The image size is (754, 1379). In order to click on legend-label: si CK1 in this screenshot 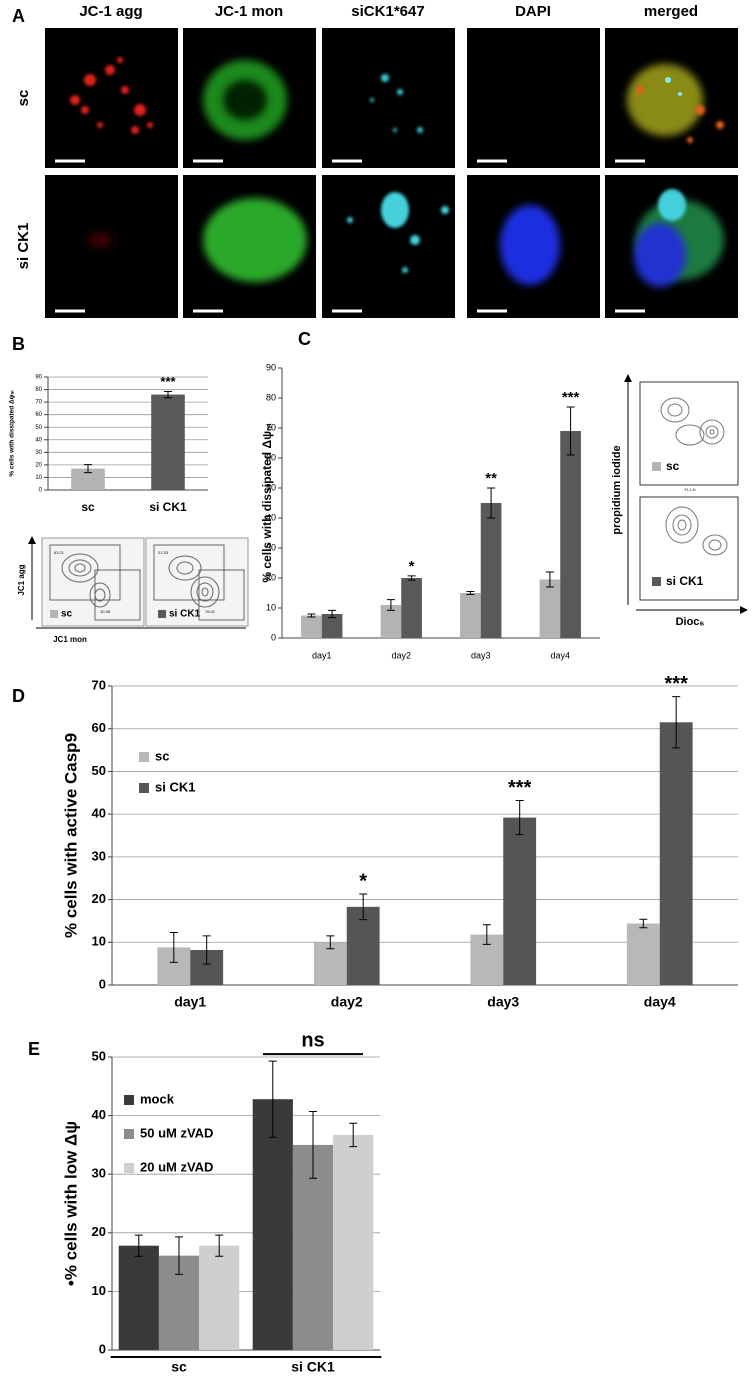, I will do `click(175, 786)`.